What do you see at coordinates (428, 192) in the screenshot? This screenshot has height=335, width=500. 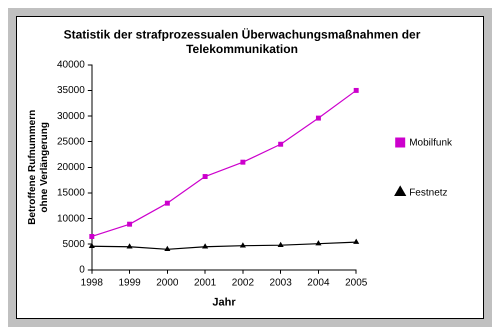 I see `legend-label: Festnetz` at bounding box center [428, 192].